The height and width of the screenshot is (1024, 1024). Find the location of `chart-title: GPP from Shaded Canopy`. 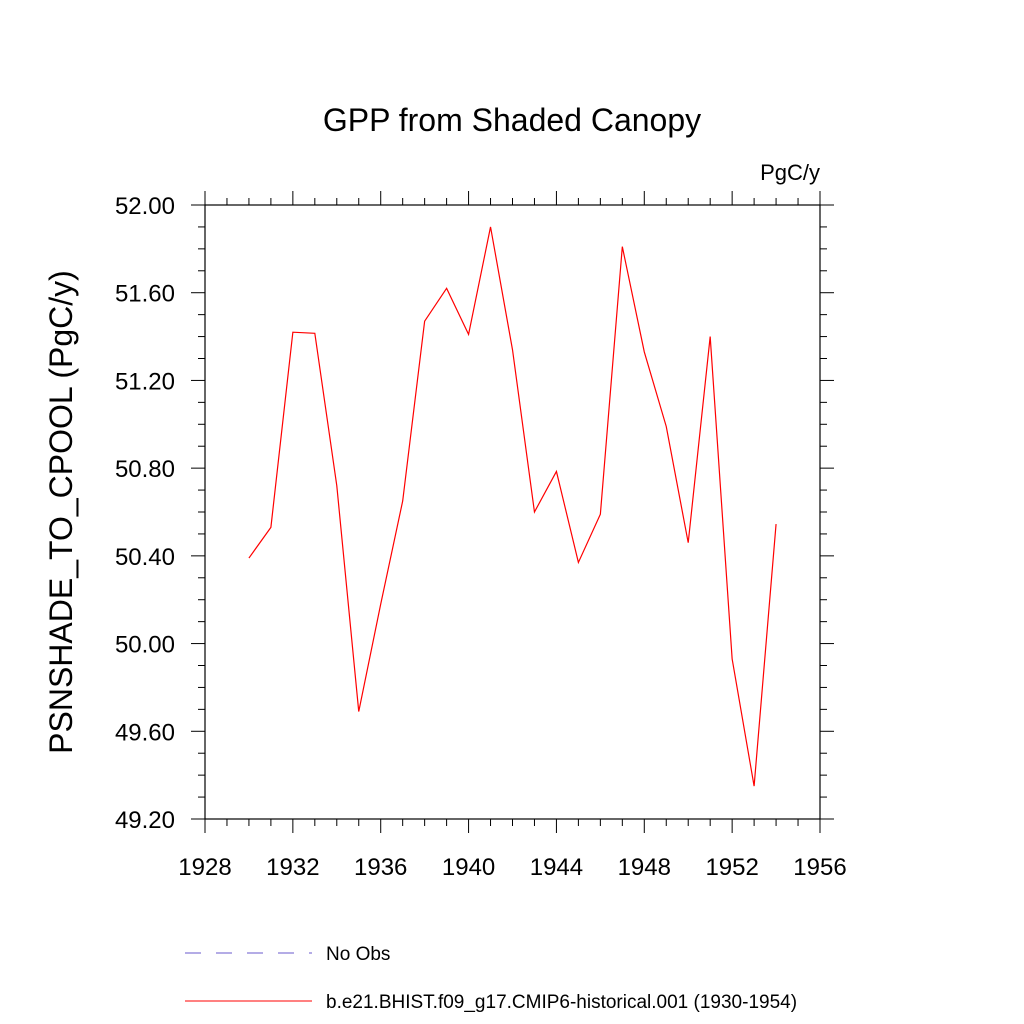

chart-title: GPP from Shaded Canopy is located at coordinates (512, 120).